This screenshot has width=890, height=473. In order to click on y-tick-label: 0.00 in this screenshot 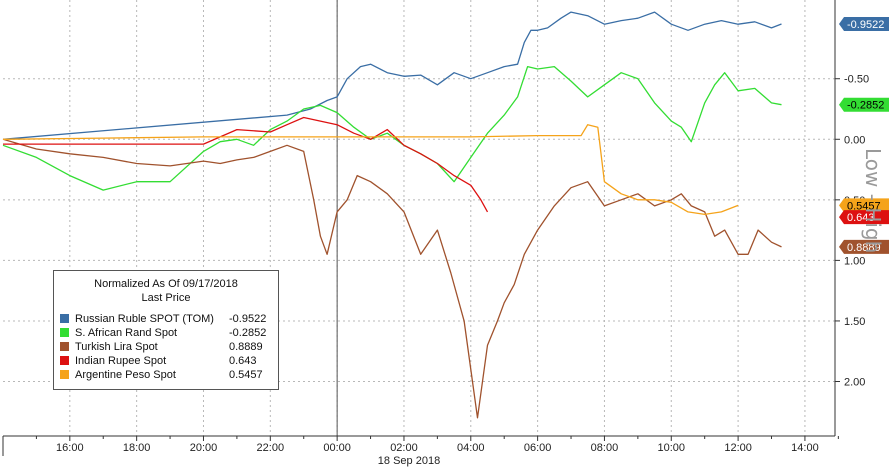, I will do `click(854, 140)`.